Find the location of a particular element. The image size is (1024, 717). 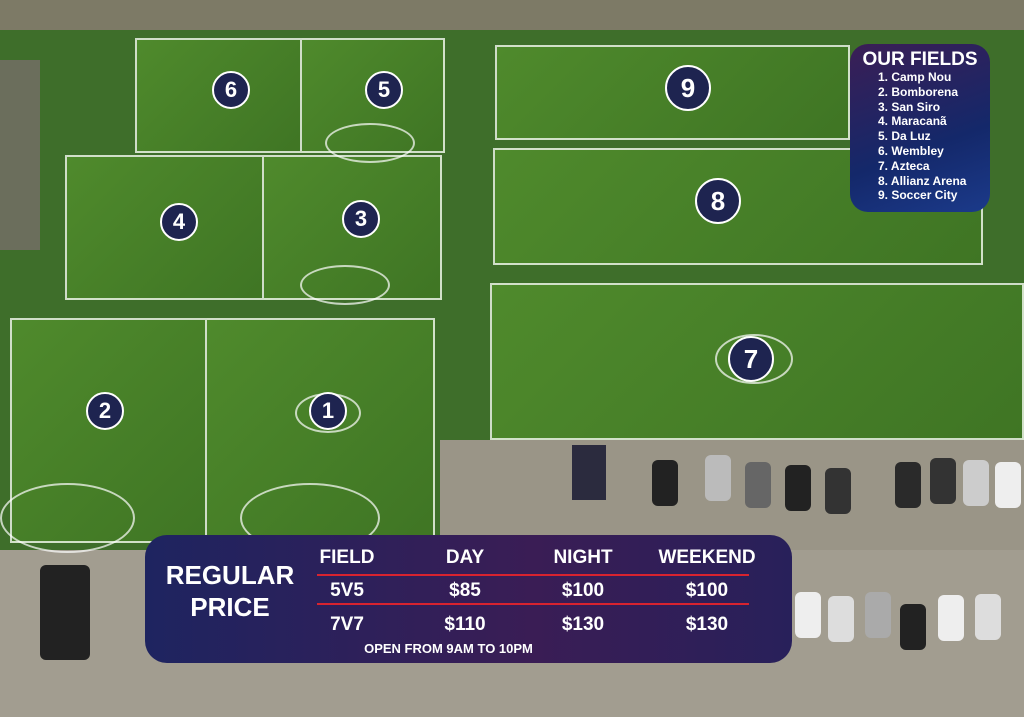

header-field: FIELD is located at coordinates (347, 557).